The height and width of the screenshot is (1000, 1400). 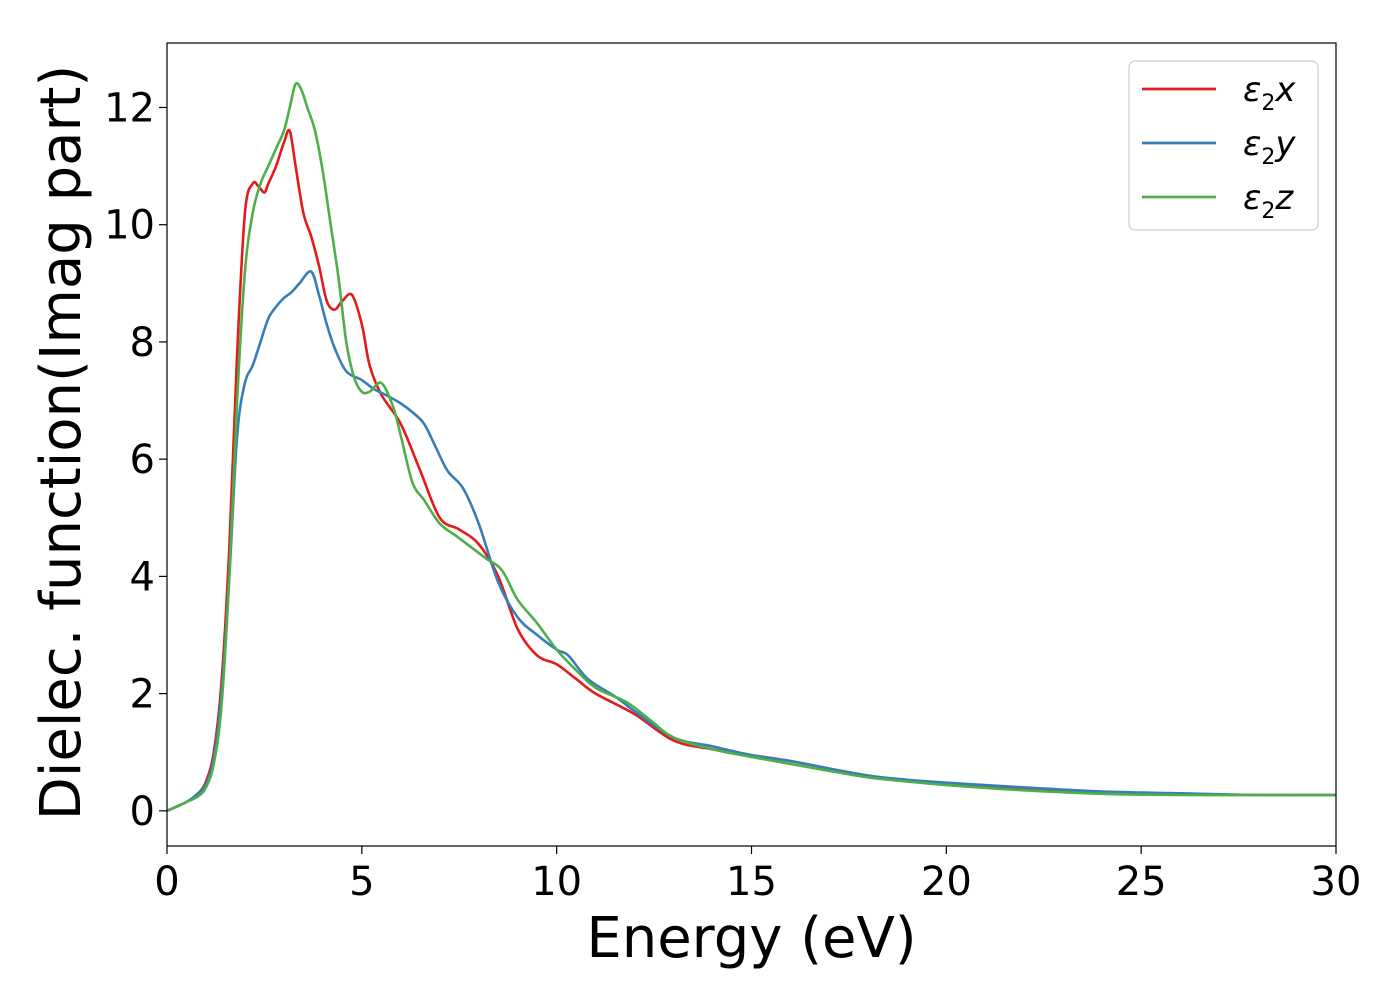 What do you see at coordinates (142, 460) in the screenshot?
I see `y-tick-label: 6` at bounding box center [142, 460].